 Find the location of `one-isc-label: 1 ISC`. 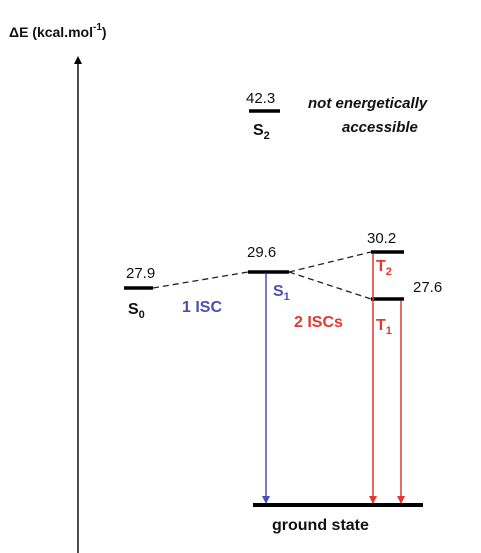

one-isc-label: 1 ISC is located at coordinates (202, 307).